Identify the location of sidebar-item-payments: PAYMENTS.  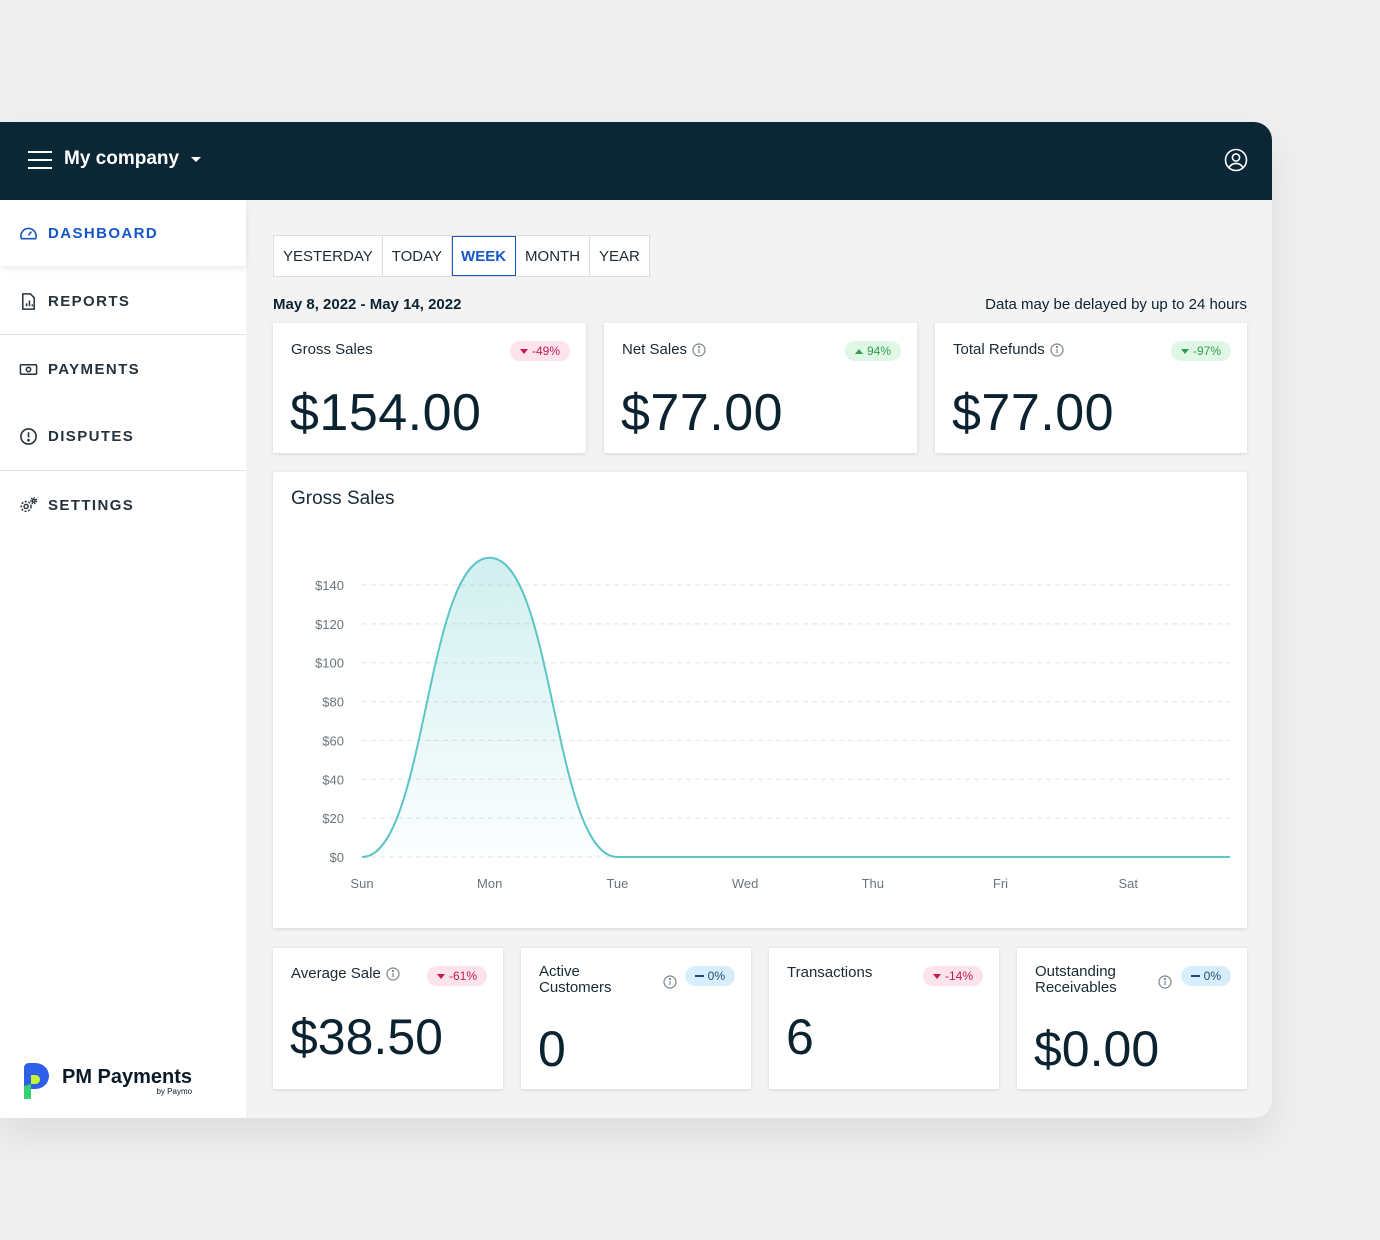
(123, 369).